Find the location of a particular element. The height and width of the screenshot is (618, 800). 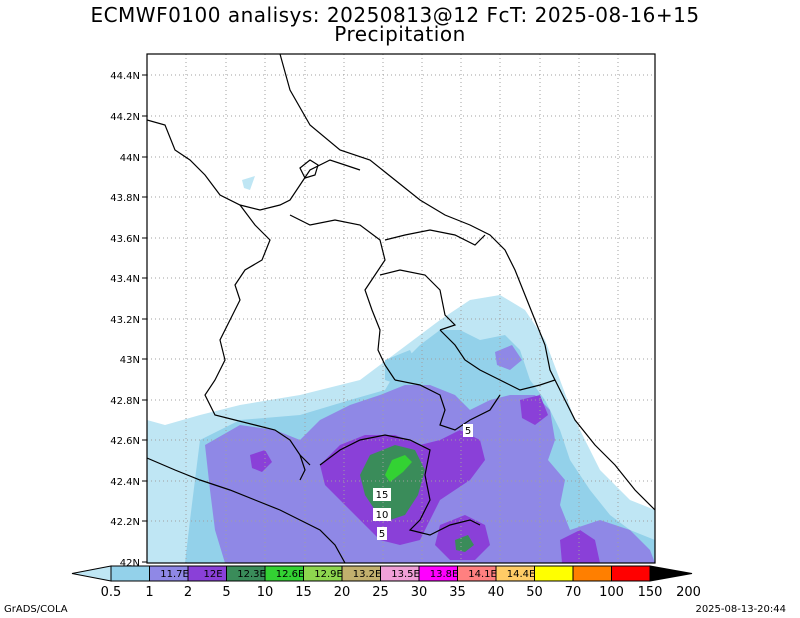

contour-labels: 5 15 10 5 is located at coordinates (423, 482).